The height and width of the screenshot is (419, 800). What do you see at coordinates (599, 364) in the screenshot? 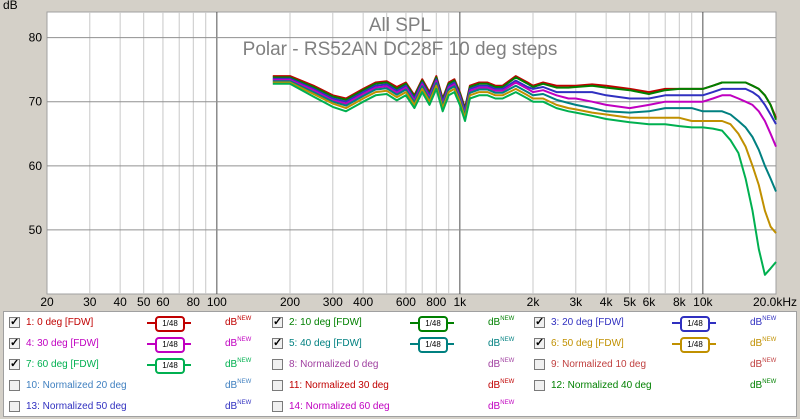
I see `legend-label: 9: Normalized 10 deg` at bounding box center [599, 364].